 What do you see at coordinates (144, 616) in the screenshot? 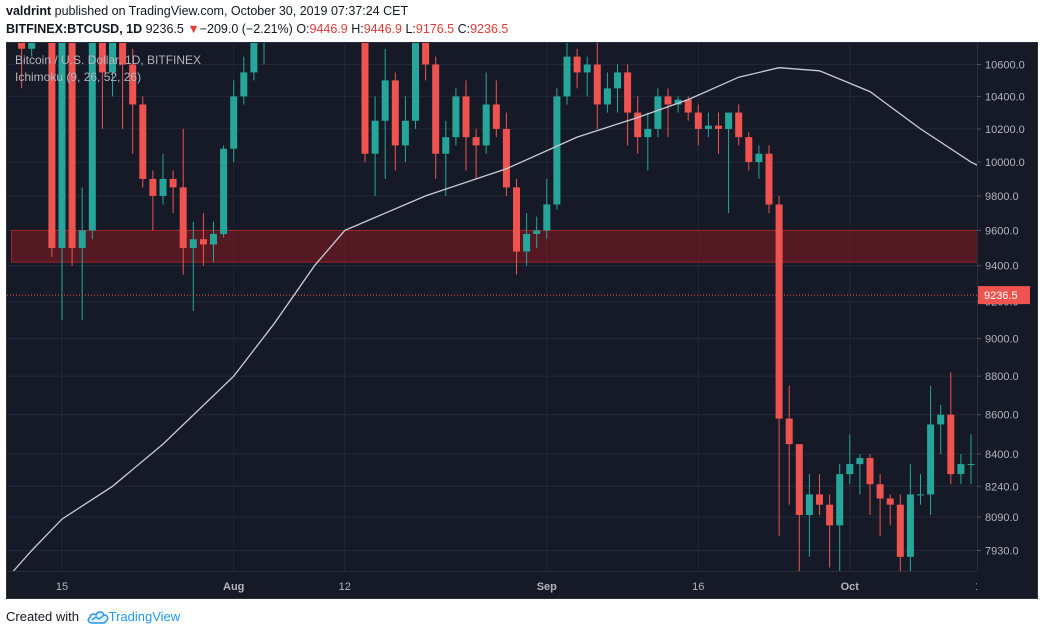
I see `tradingview-brand: TradingView` at bounding box center [144, 616].